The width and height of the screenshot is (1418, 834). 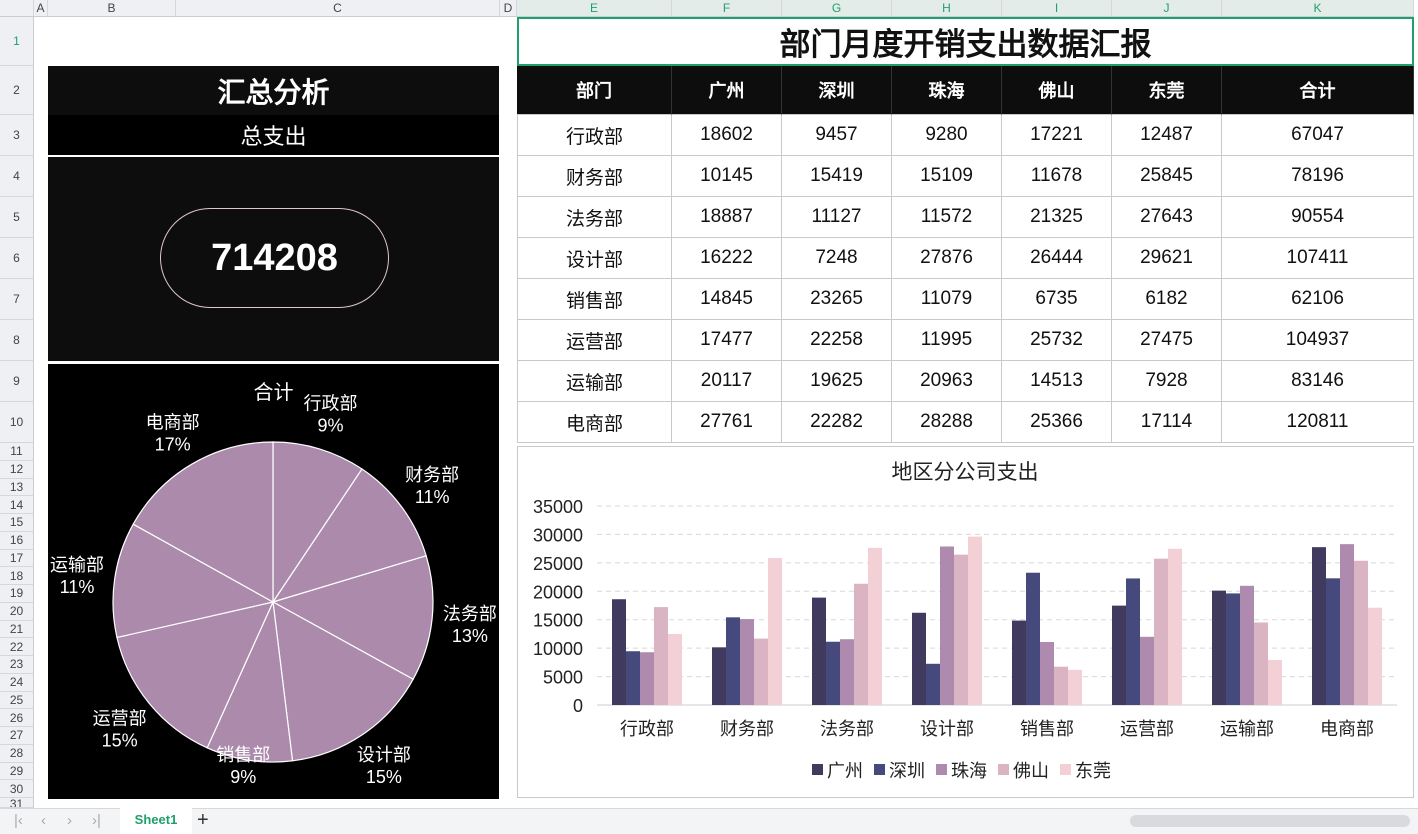 What do you see at coordinates (17, 176) in the screenshot?
I see `row-header: 4` at bounding box center [17, 176].